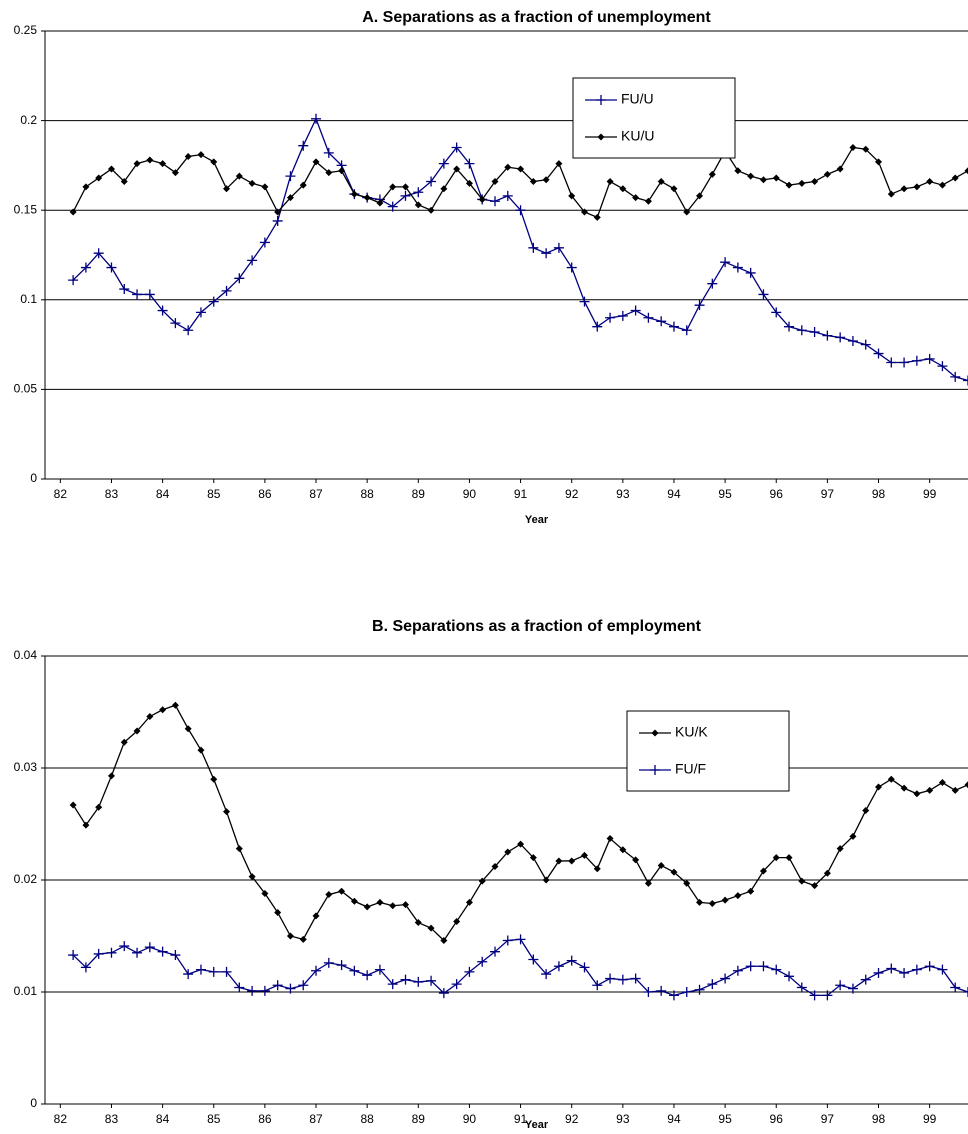 This screenshot has height=1134, width=968. Describe the element at coordinates (367, 1119) in the screenshot. I see `x-tick-label: 88` at that location.